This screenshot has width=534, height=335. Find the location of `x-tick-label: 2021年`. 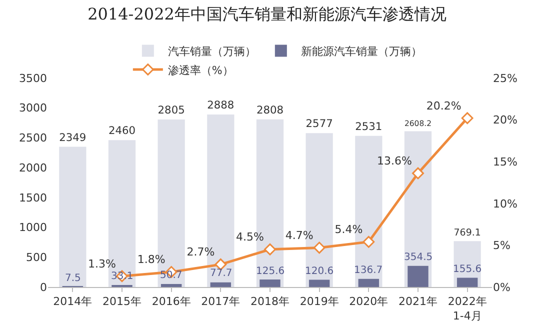

x-tick-label: 2021年 is located at coordinates (418, 301).